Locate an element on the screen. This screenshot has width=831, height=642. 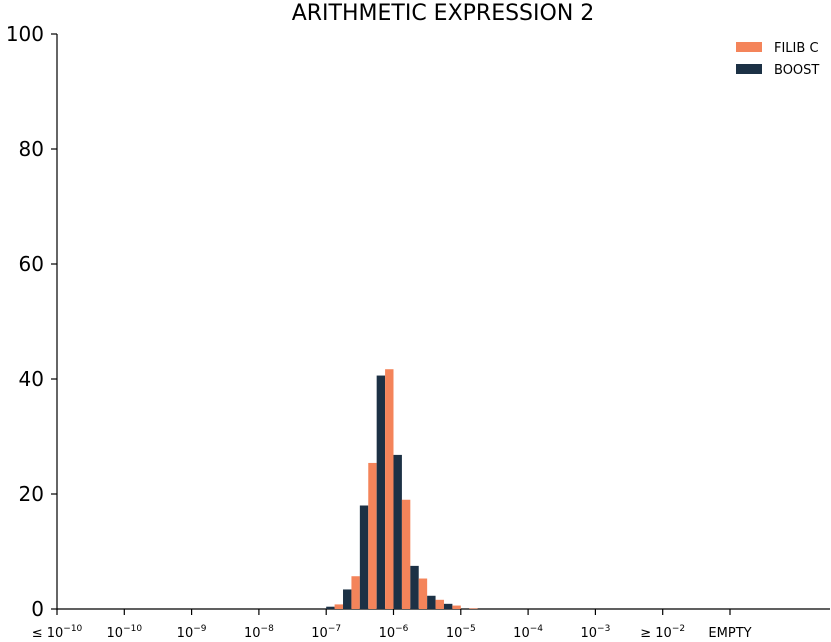
x-tick-label: 10⁻⁴ is located at coordinates (528, 632).